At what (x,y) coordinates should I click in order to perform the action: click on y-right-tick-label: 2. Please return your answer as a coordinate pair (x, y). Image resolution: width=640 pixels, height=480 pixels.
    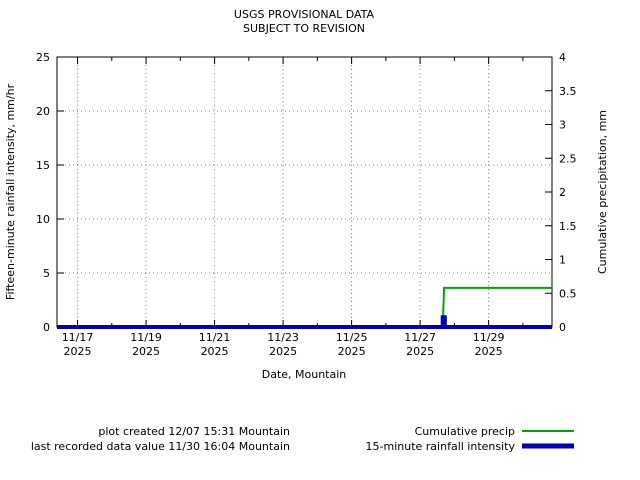
    Looking at the image, I should click on (562, 192).